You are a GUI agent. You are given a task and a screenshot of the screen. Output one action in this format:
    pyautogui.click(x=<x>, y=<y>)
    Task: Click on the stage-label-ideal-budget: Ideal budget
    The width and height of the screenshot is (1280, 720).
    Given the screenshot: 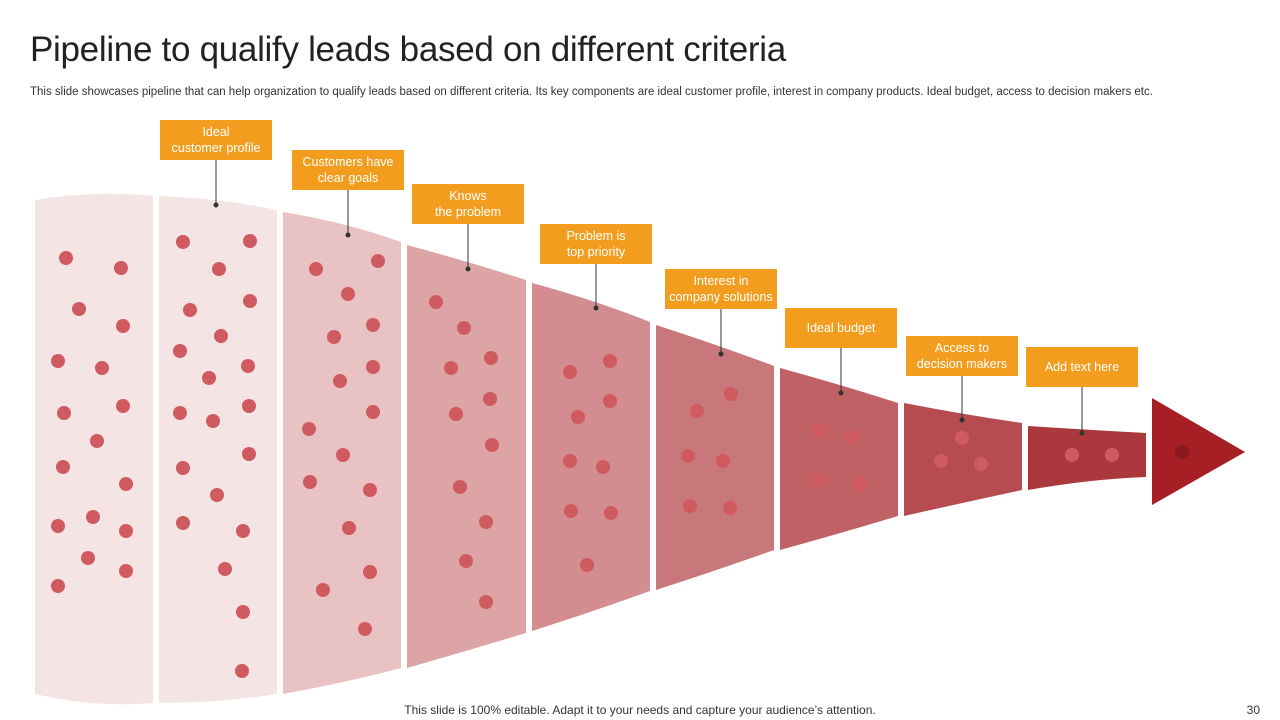 What is the action you would take?
    pyautogui.click(x=841, y=328)
    